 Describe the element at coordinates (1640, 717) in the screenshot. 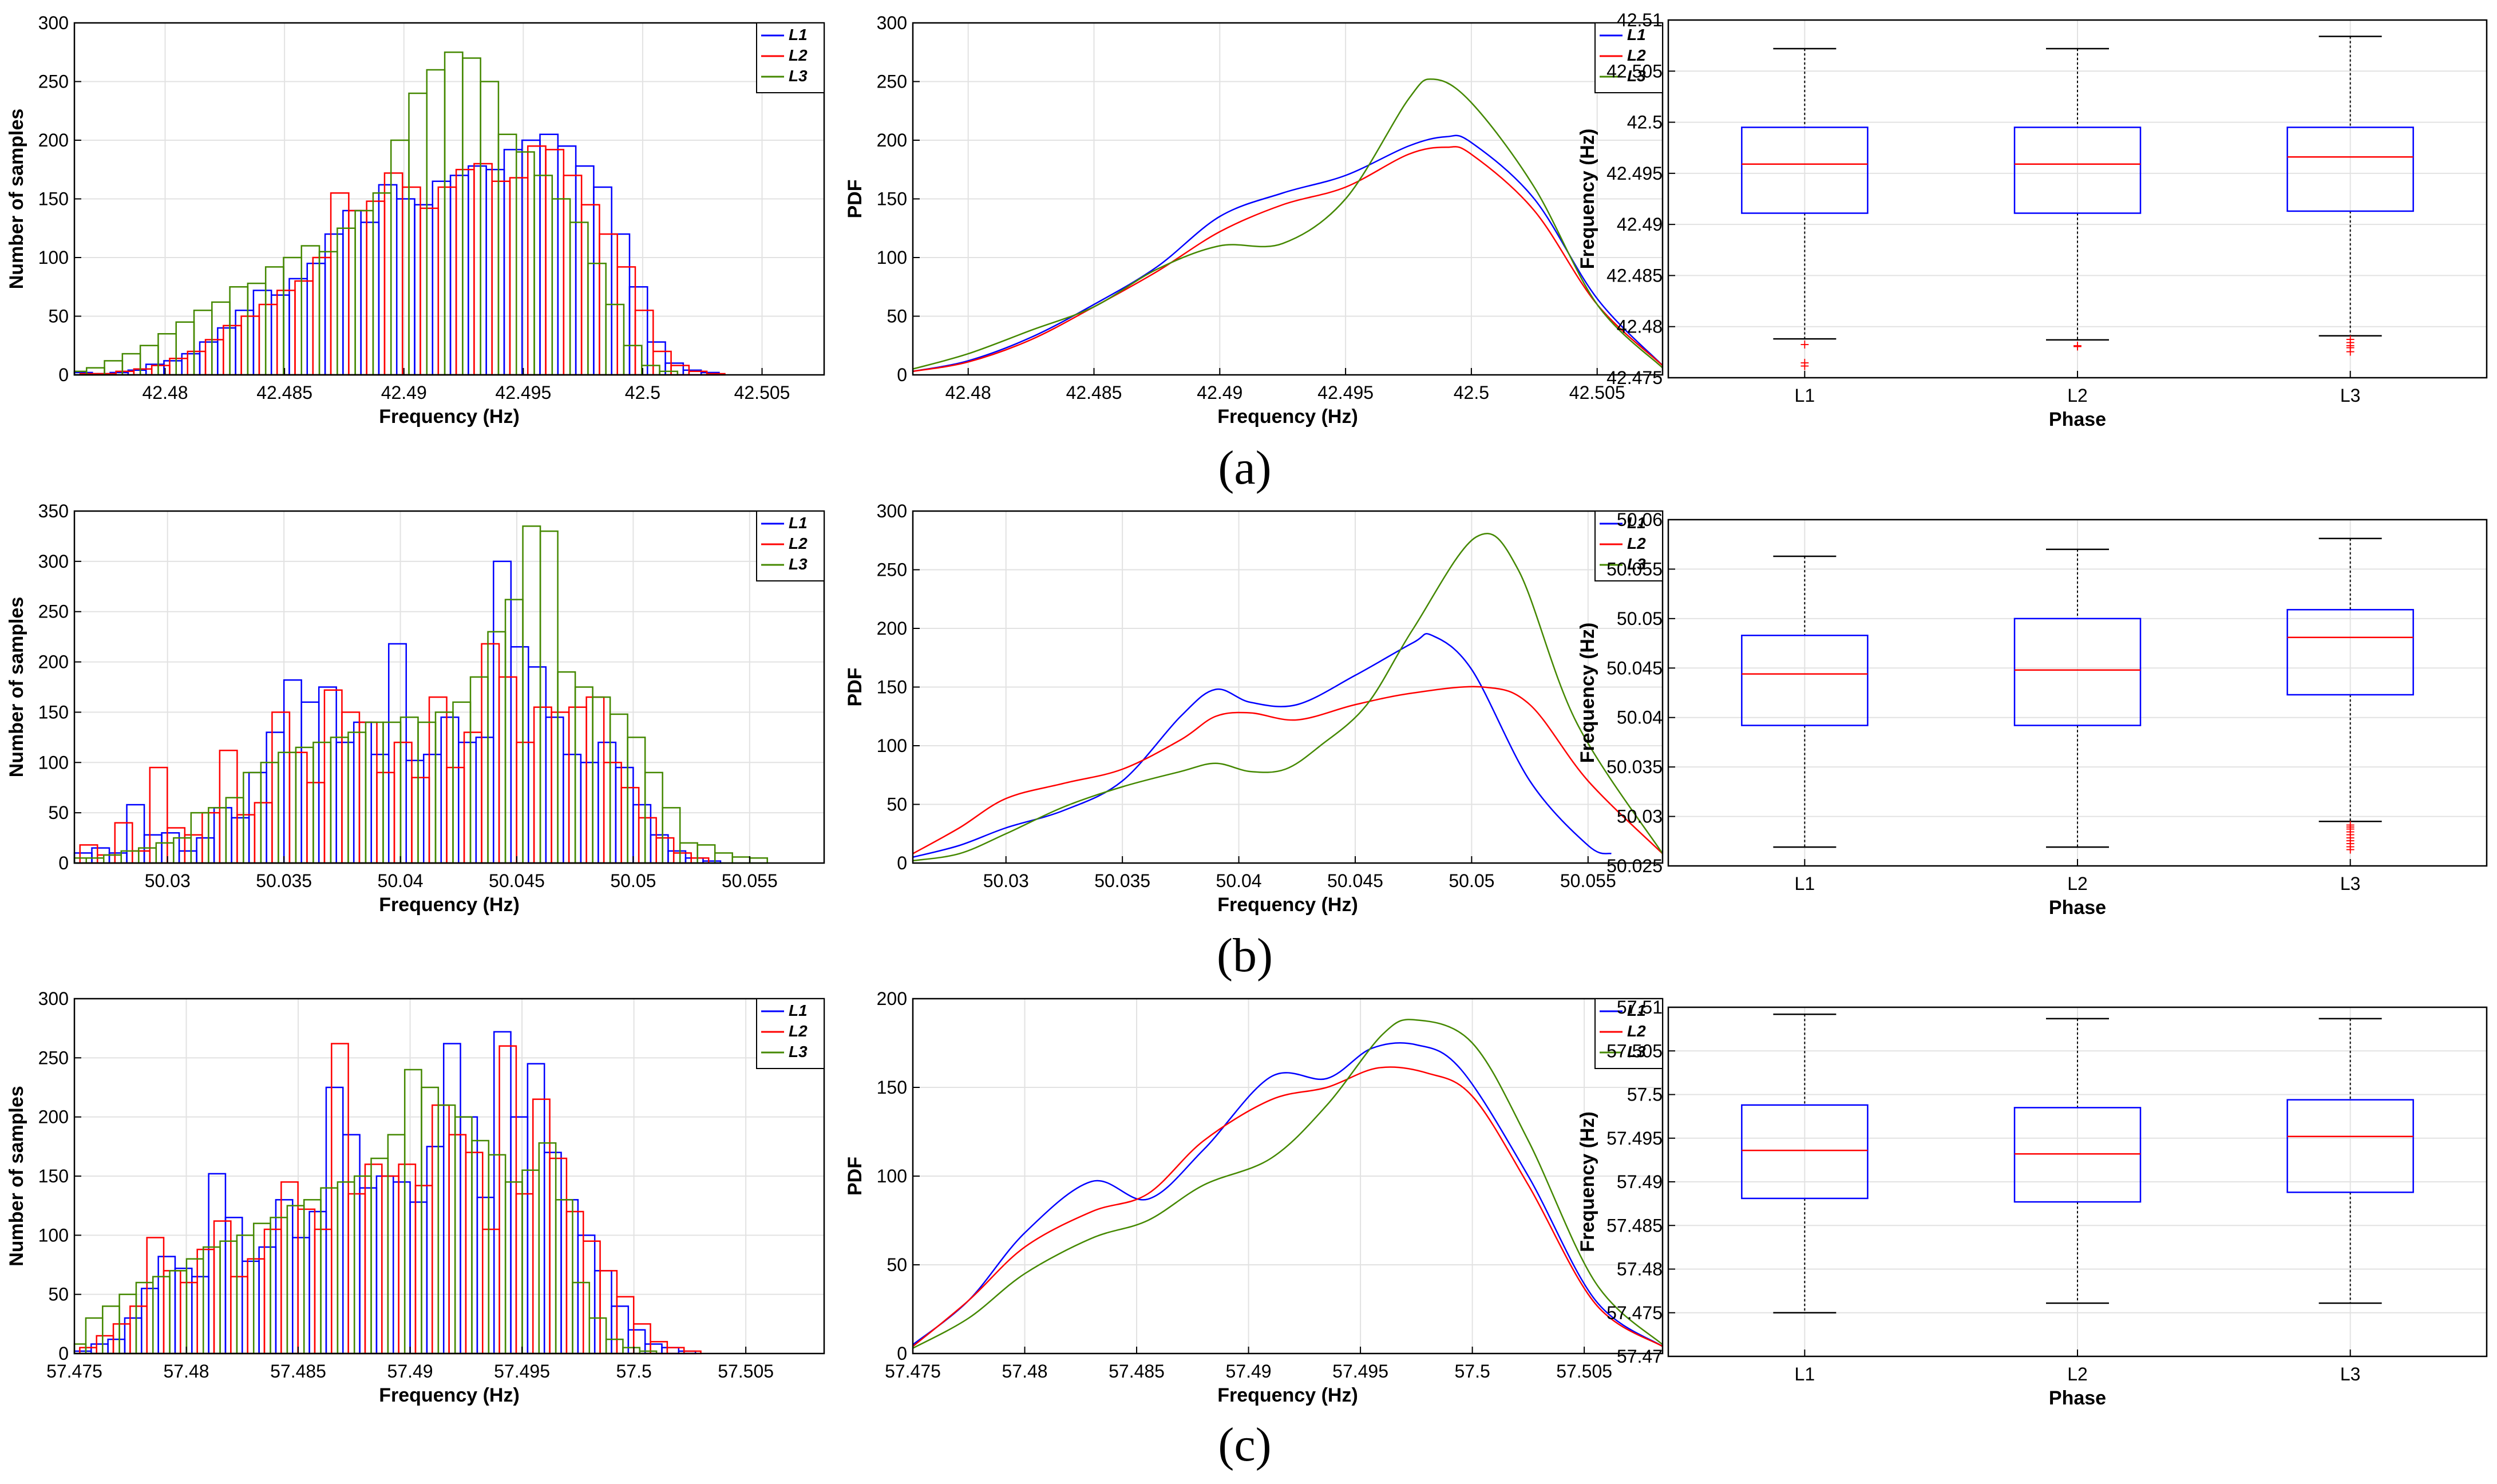

I see `y-tick-label: 50.04` at that location.